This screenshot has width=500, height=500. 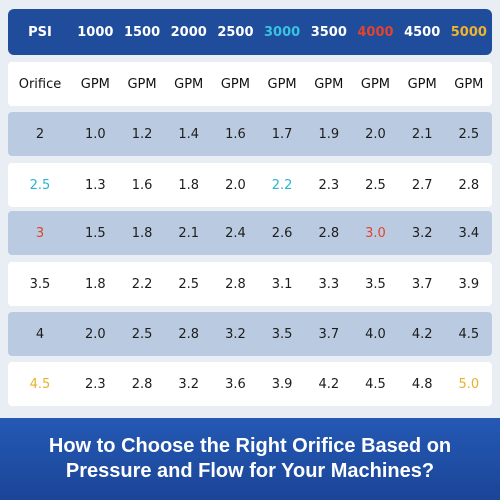 I want to click on gpm-value: 3.4, so click(x=469, y=233).